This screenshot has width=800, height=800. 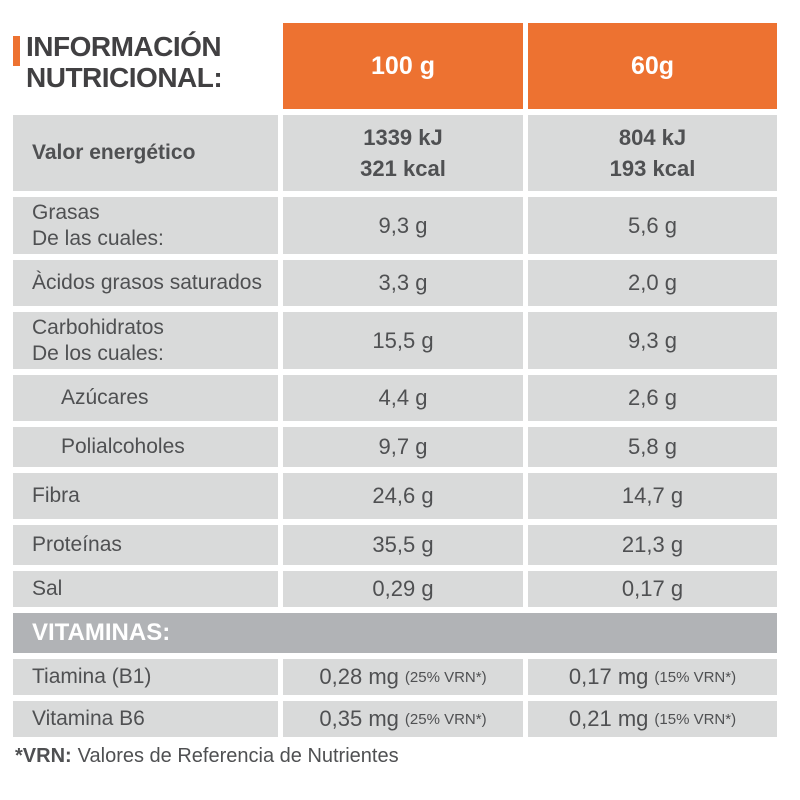 What do you see at coordinates (403, 153) in the screenshot?
I see `row-energy-value-100g: 1339 kJ 321 kcal` at bounding box center [403, 153].